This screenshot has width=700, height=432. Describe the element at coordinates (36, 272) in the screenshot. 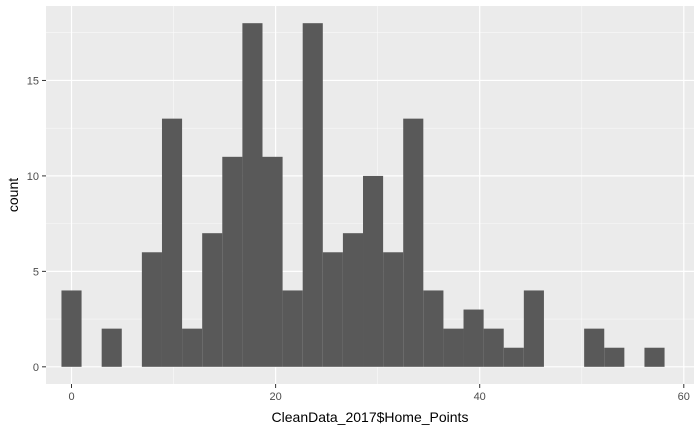

I see `y-tick-label: 5` at that location.